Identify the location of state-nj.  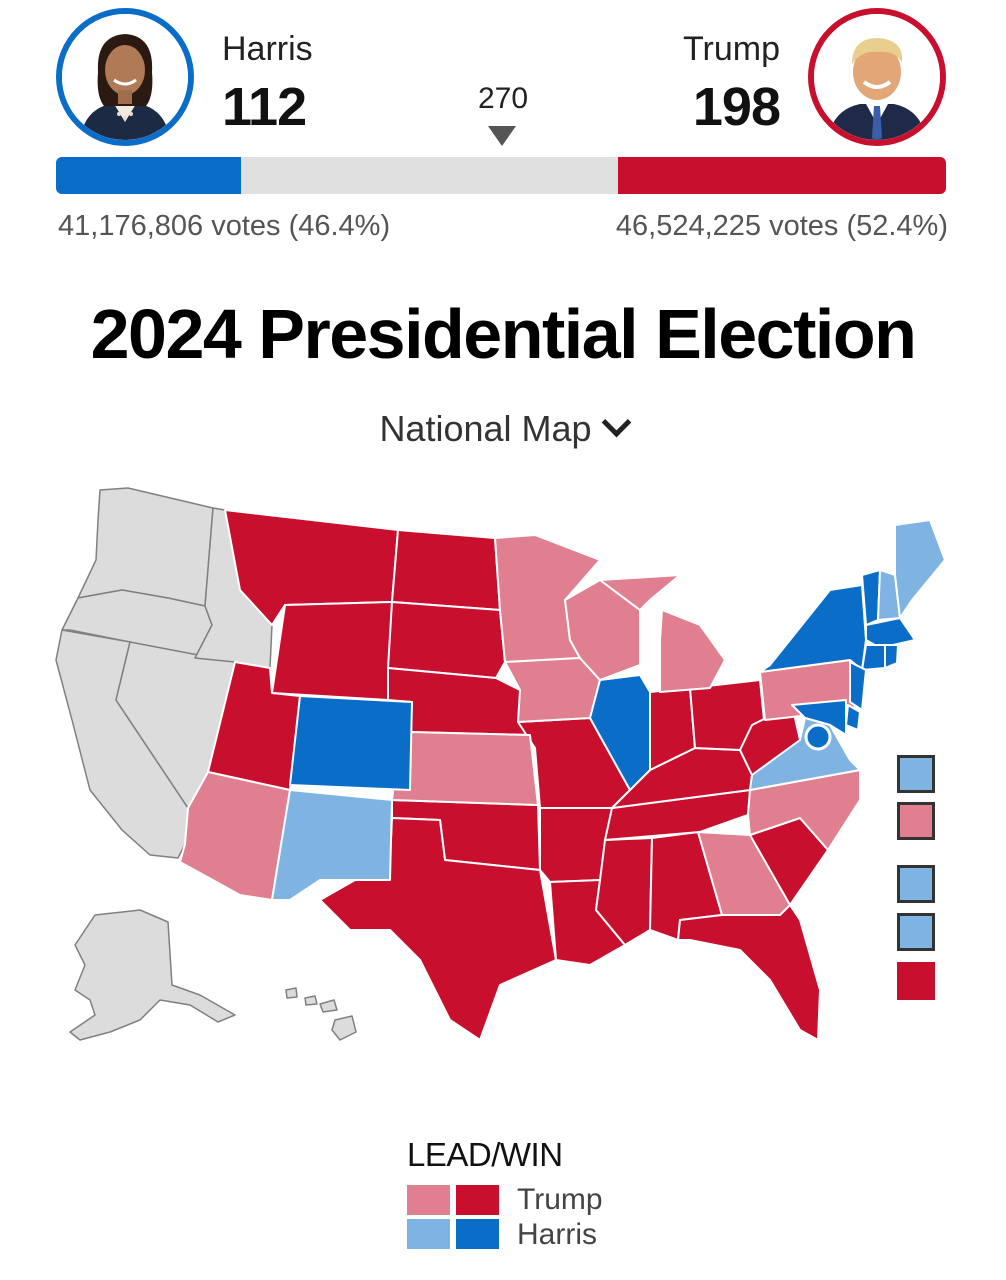
(858, 686).